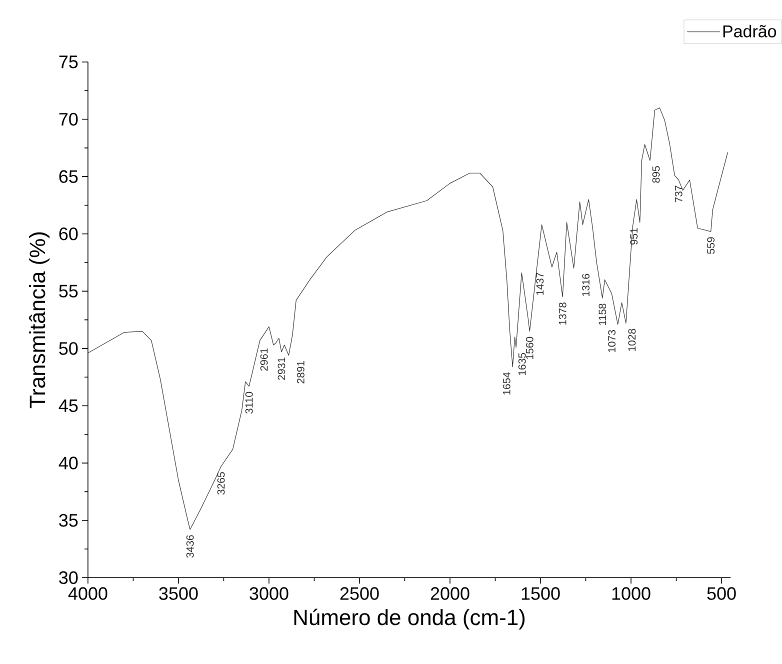 This screenshot has height=664, width=782. I want to click on x-tick-label: 2000, so click(450, 593).